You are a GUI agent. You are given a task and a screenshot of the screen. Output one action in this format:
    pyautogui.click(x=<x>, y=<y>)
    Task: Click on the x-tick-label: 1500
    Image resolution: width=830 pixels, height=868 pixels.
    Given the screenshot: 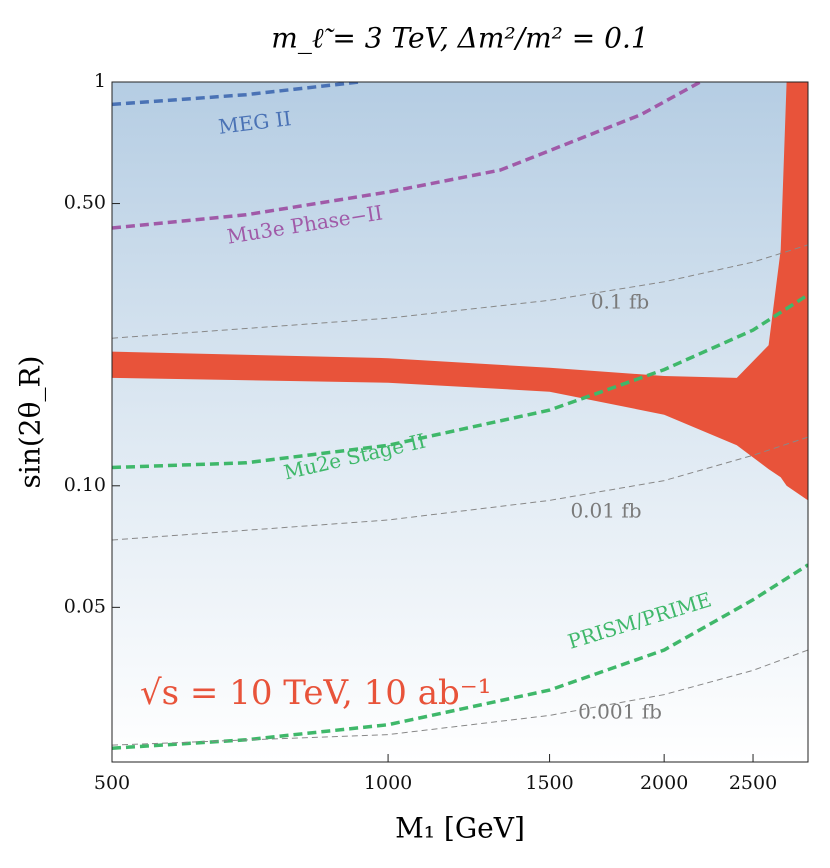 What is the action you would take?
    pyautogui.click(x=549, y=783)
    